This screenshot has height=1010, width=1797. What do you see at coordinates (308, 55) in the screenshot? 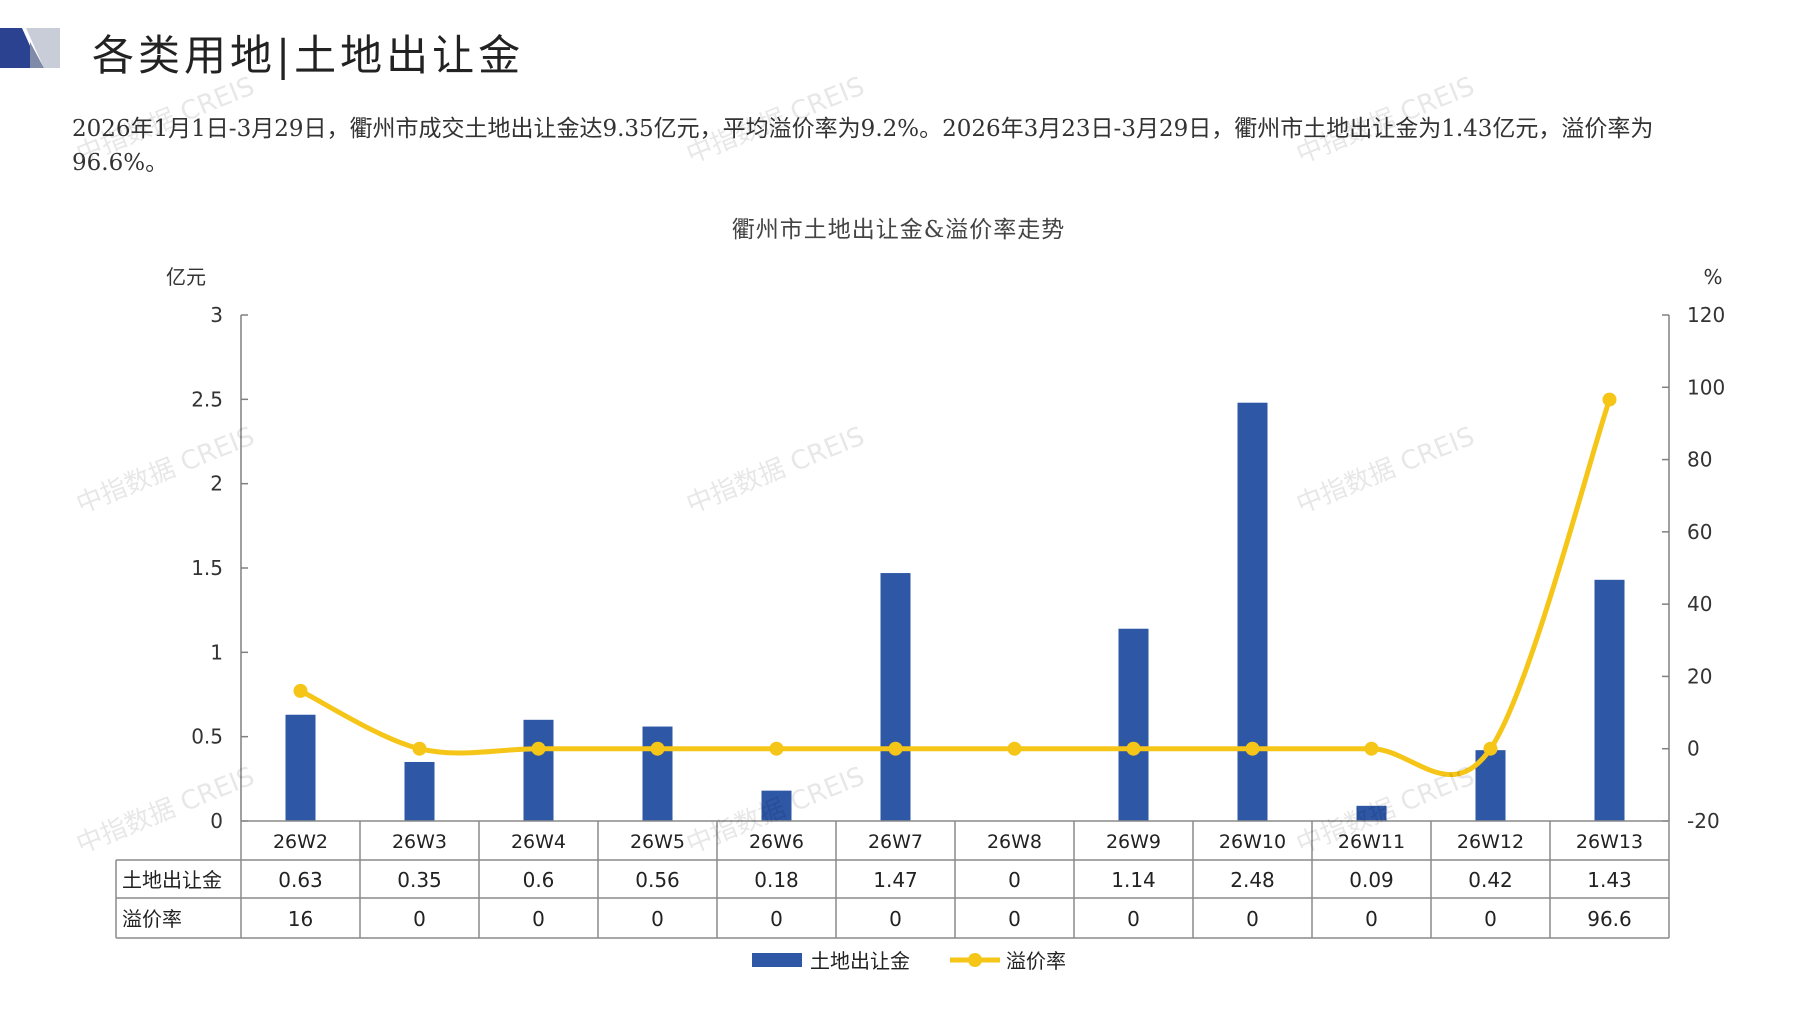
I see `section-title: 各类用地|土地出让金` at bounding box center [308, 55].